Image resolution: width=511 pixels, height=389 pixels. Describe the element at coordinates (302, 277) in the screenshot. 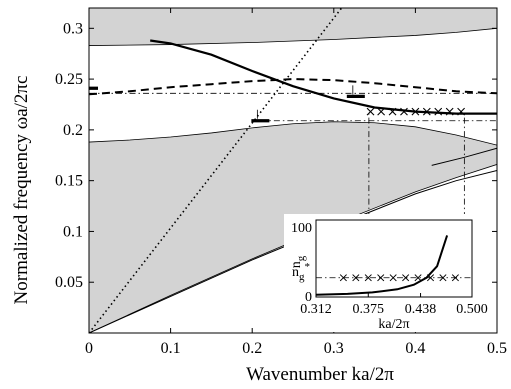

I see `inset-reference-label-sub: g` at that location.